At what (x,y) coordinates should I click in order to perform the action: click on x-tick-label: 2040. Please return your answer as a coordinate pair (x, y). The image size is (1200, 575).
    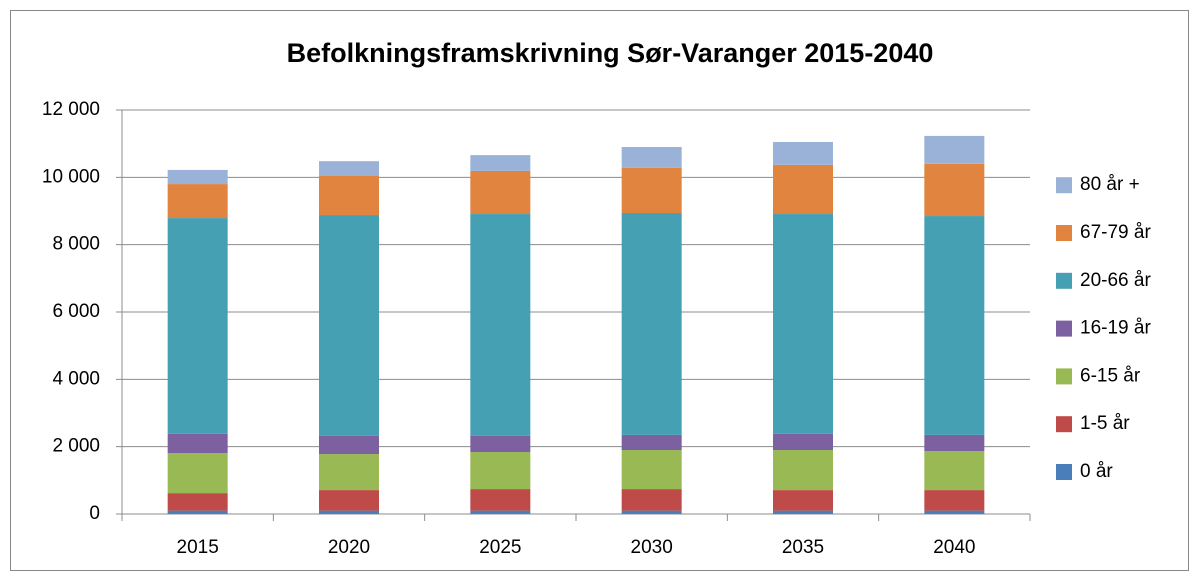
    Looking at the image, I should click on (954, 547).